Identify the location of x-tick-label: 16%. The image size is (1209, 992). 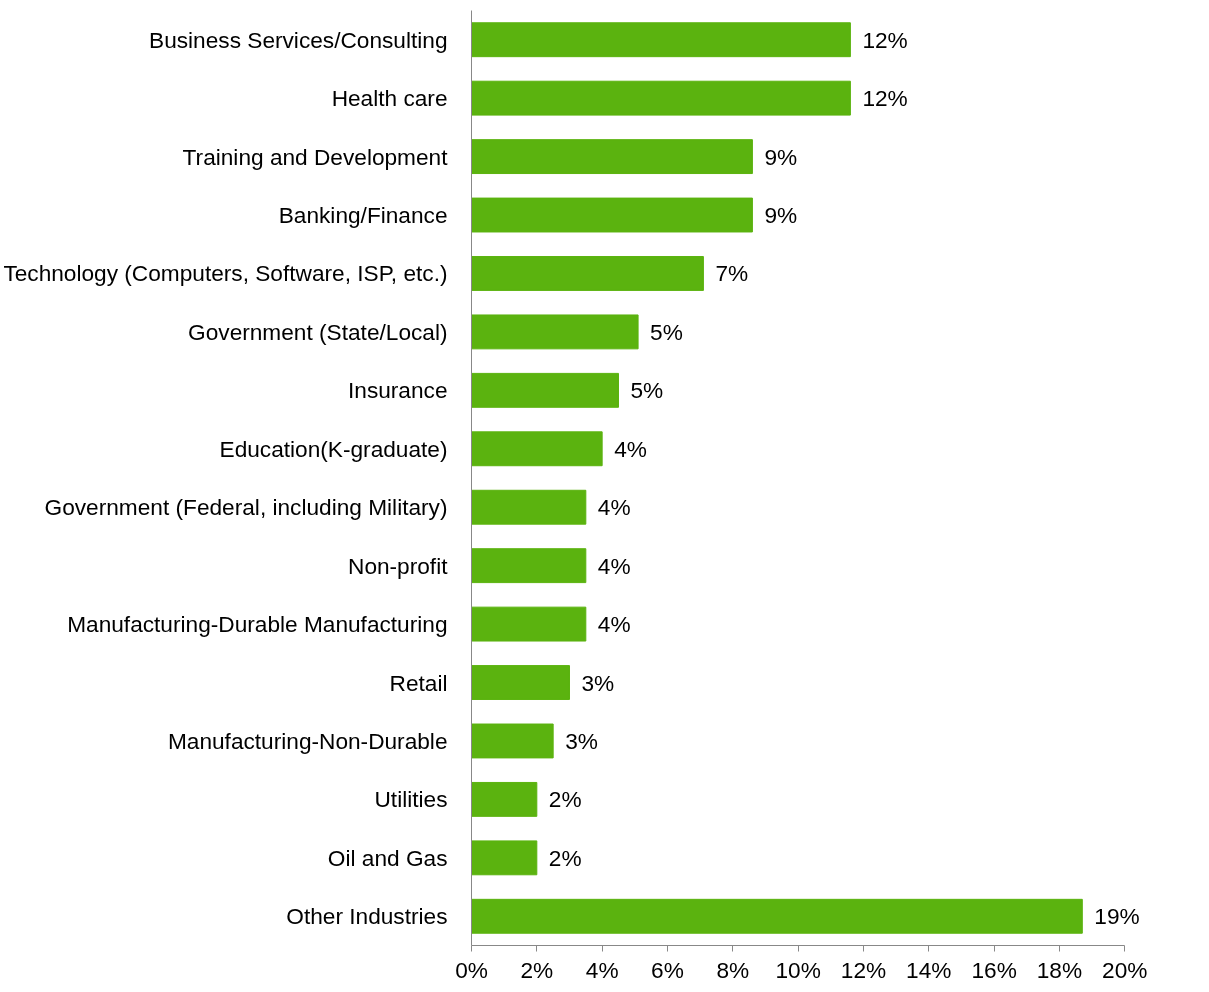
(994, 969).